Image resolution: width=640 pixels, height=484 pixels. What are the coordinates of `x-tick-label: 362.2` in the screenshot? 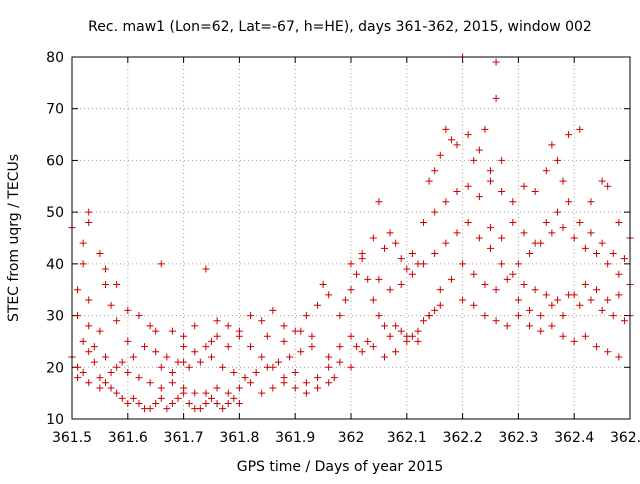 It's located at (463, 438).